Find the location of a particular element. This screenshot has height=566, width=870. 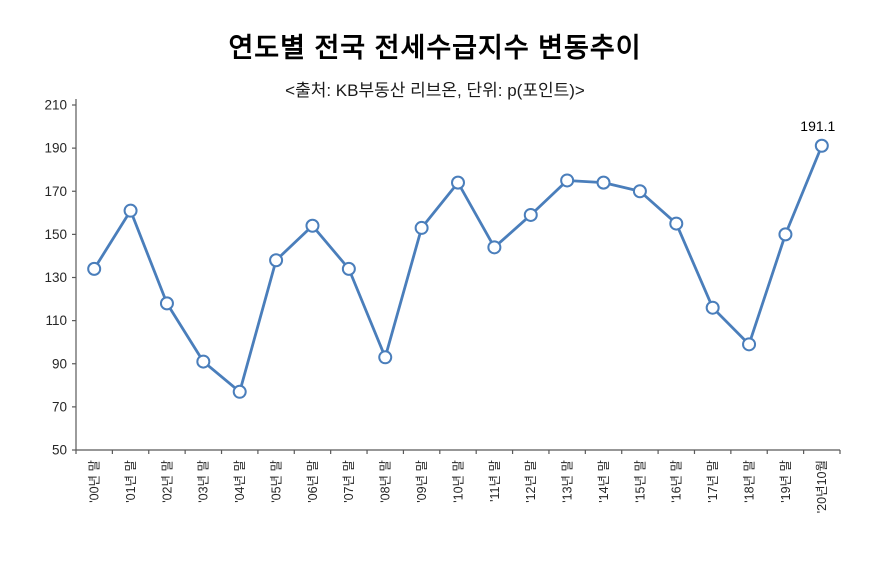

x-tick-label: '10년 말 is located at coordinates (458, 481).